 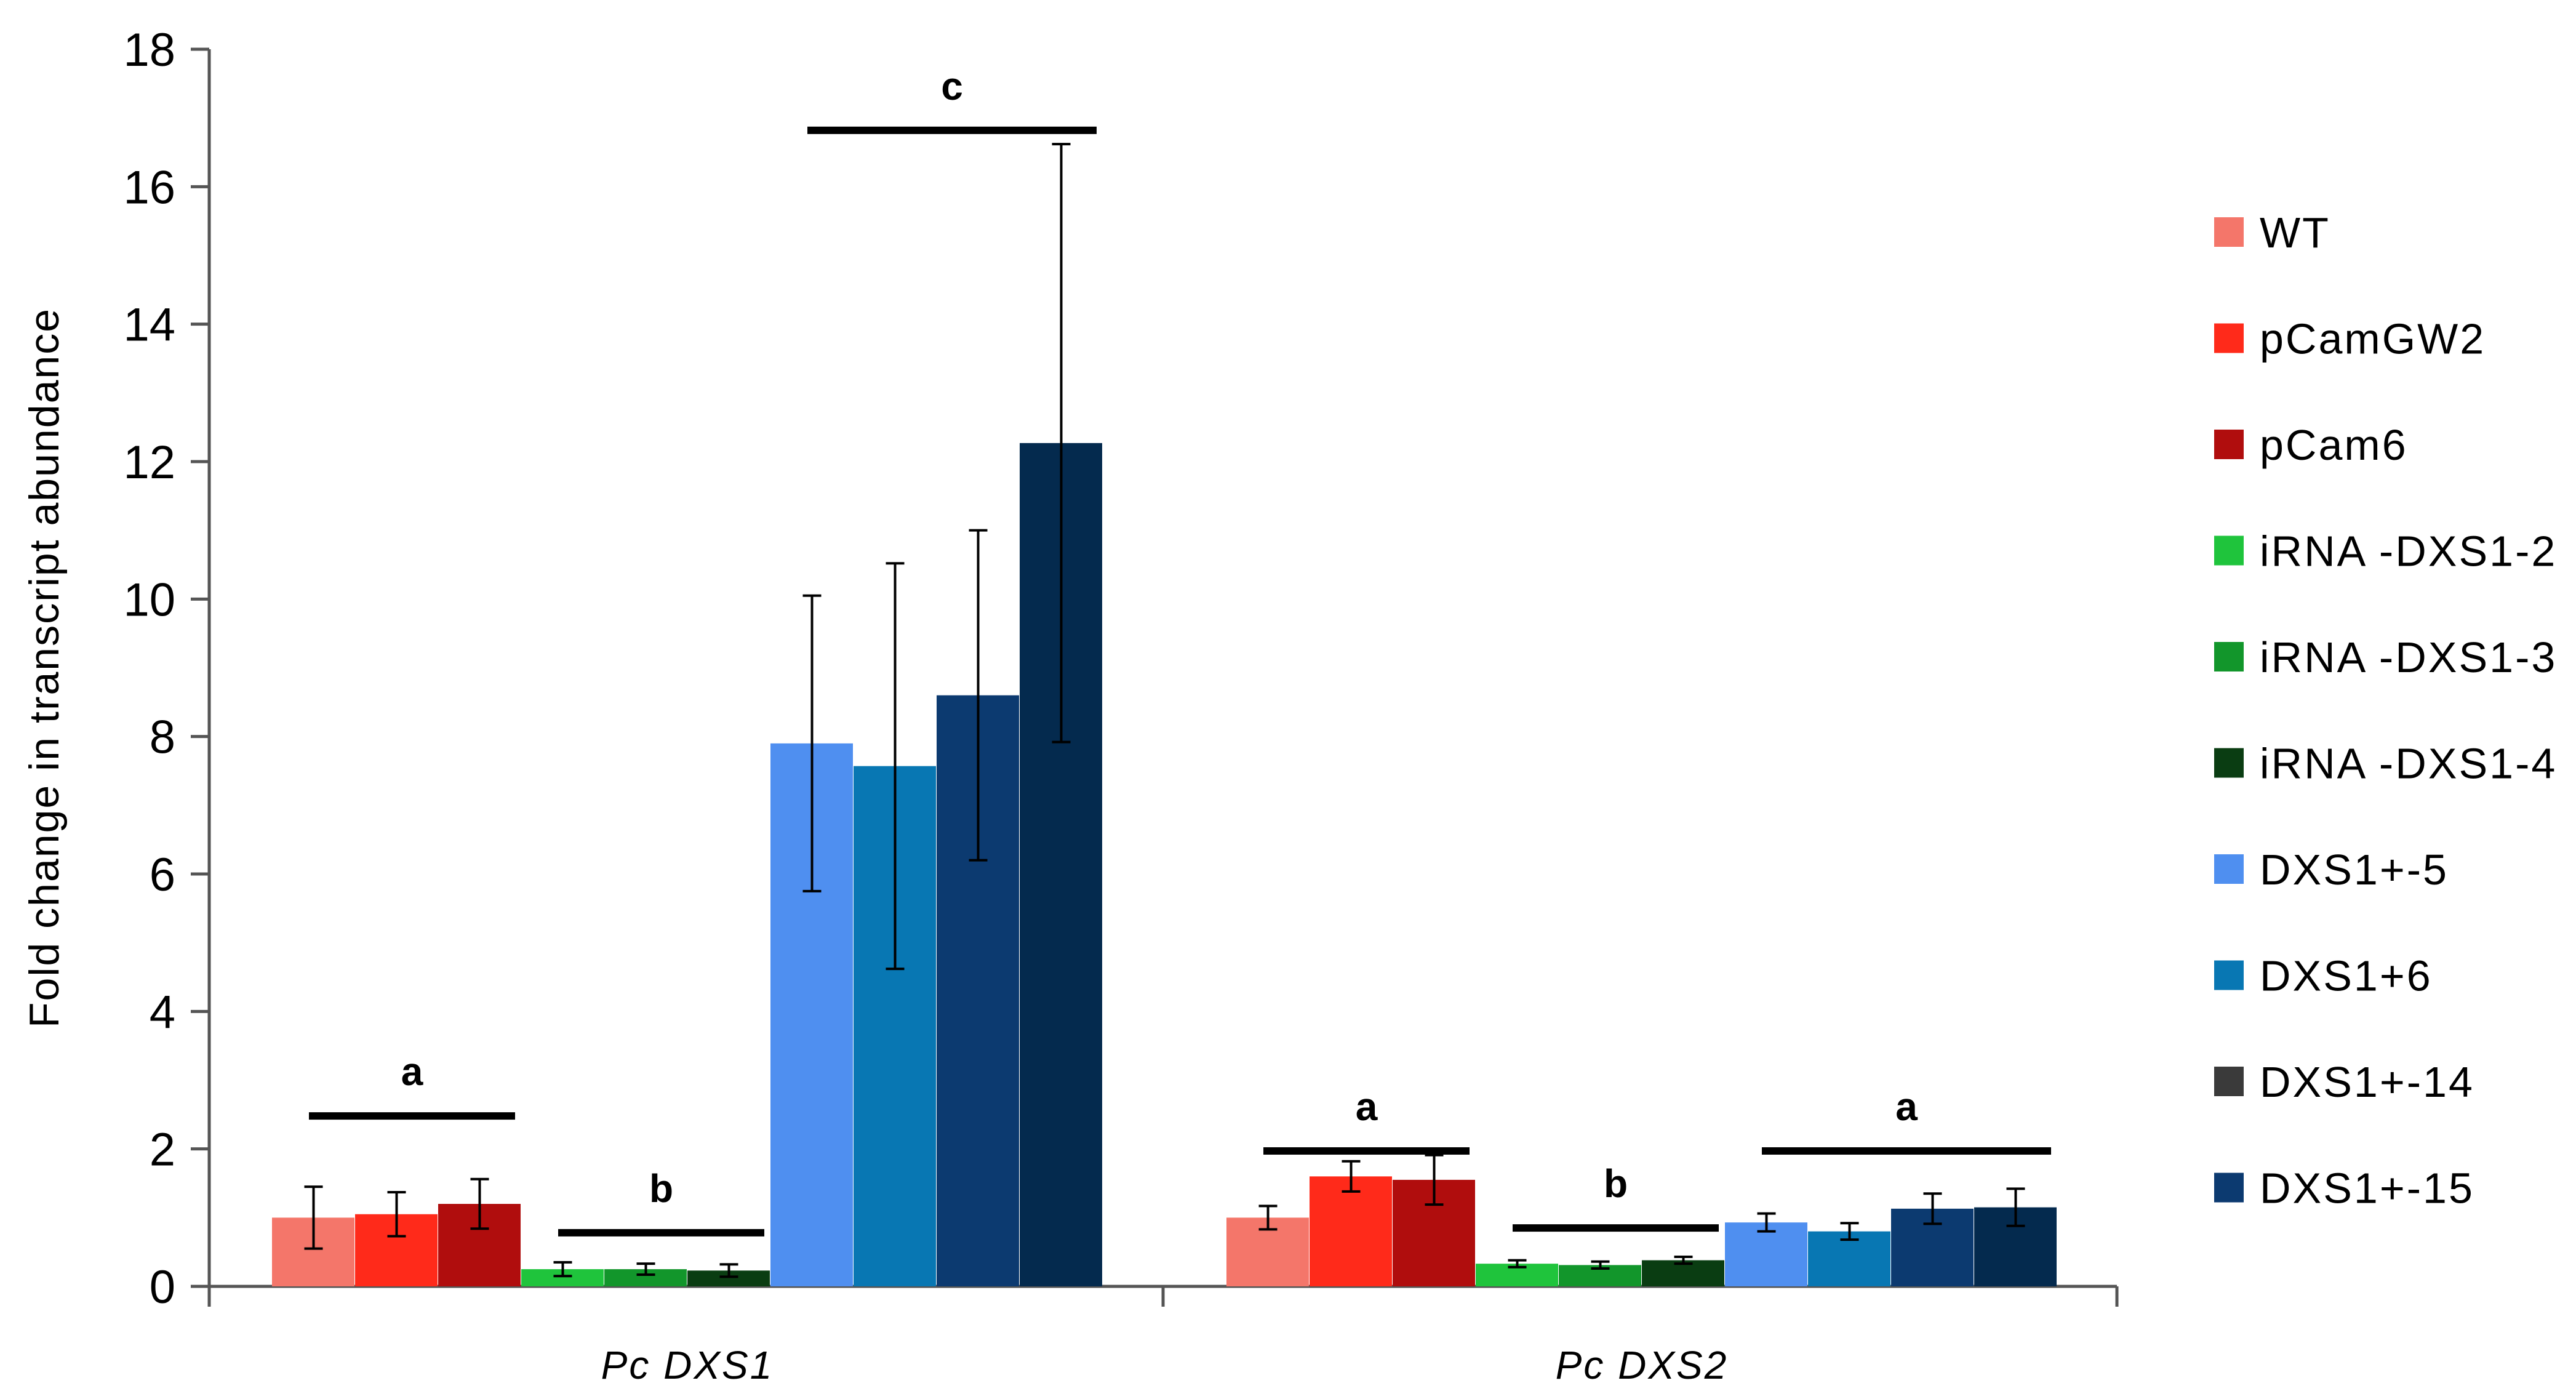 What do you see at coordinates (2346, 976) in the screenshot?
I see `legend-label: DXS1+6` at bounding box center [2346, 976].